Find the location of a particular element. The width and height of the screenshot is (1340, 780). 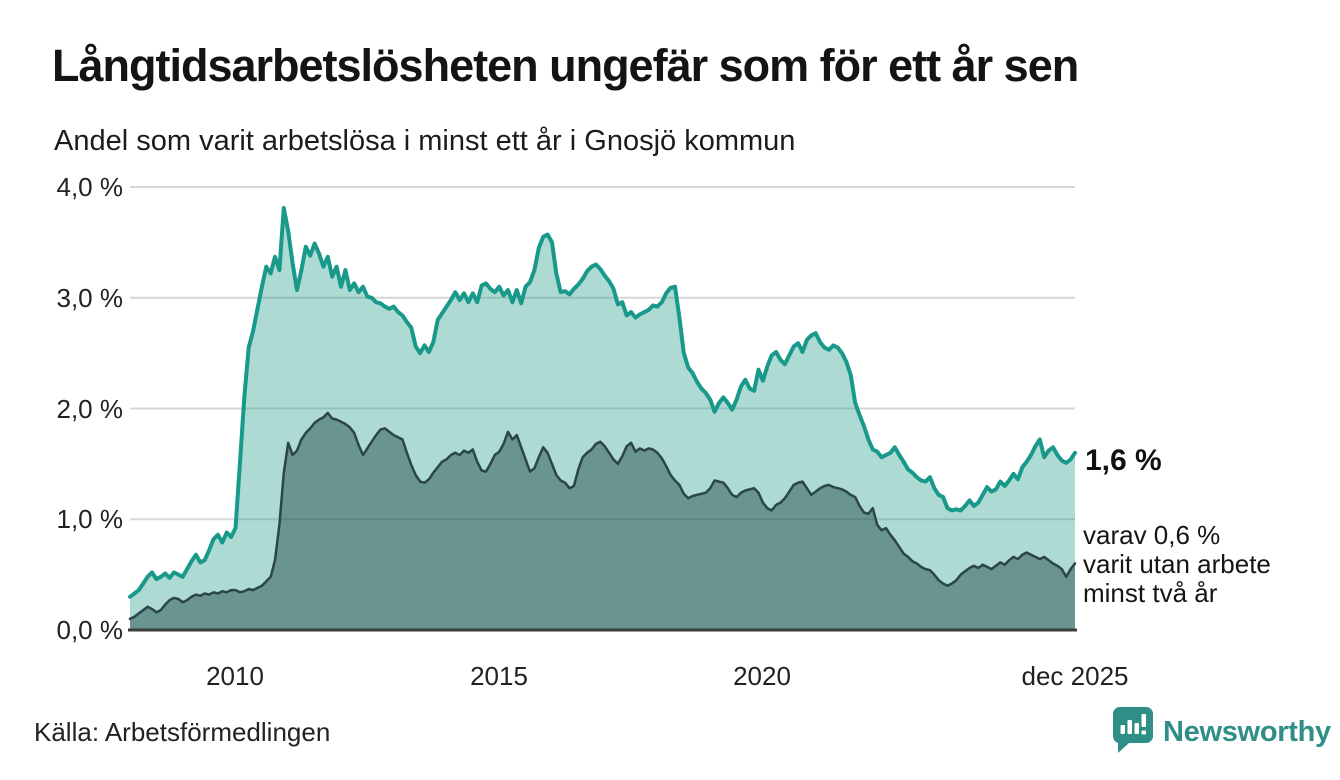

newsworthy-logo-icon is located at coordinates (1133, 732).